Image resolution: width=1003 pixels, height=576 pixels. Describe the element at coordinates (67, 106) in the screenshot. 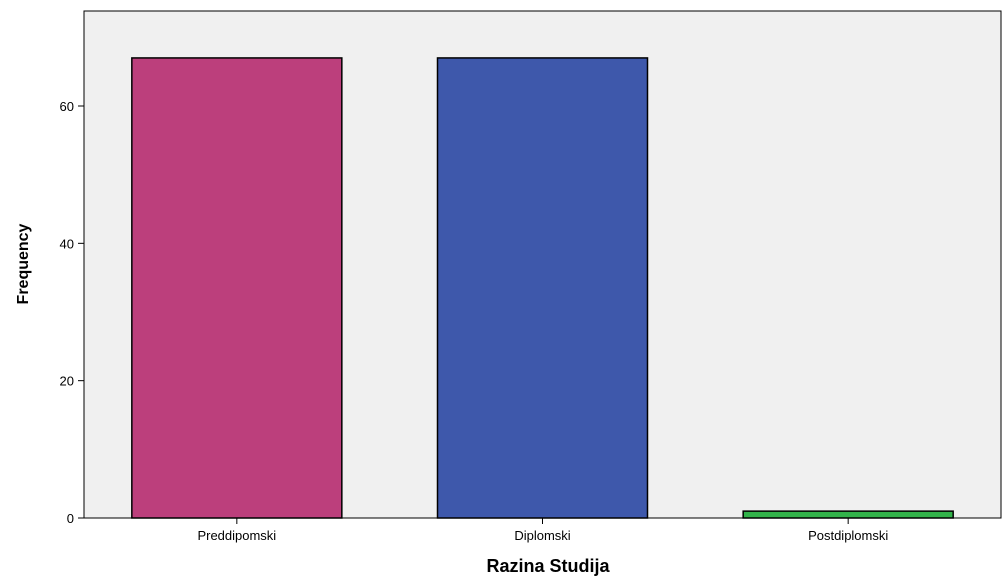

I see `y-tick-label: 60` at that location.